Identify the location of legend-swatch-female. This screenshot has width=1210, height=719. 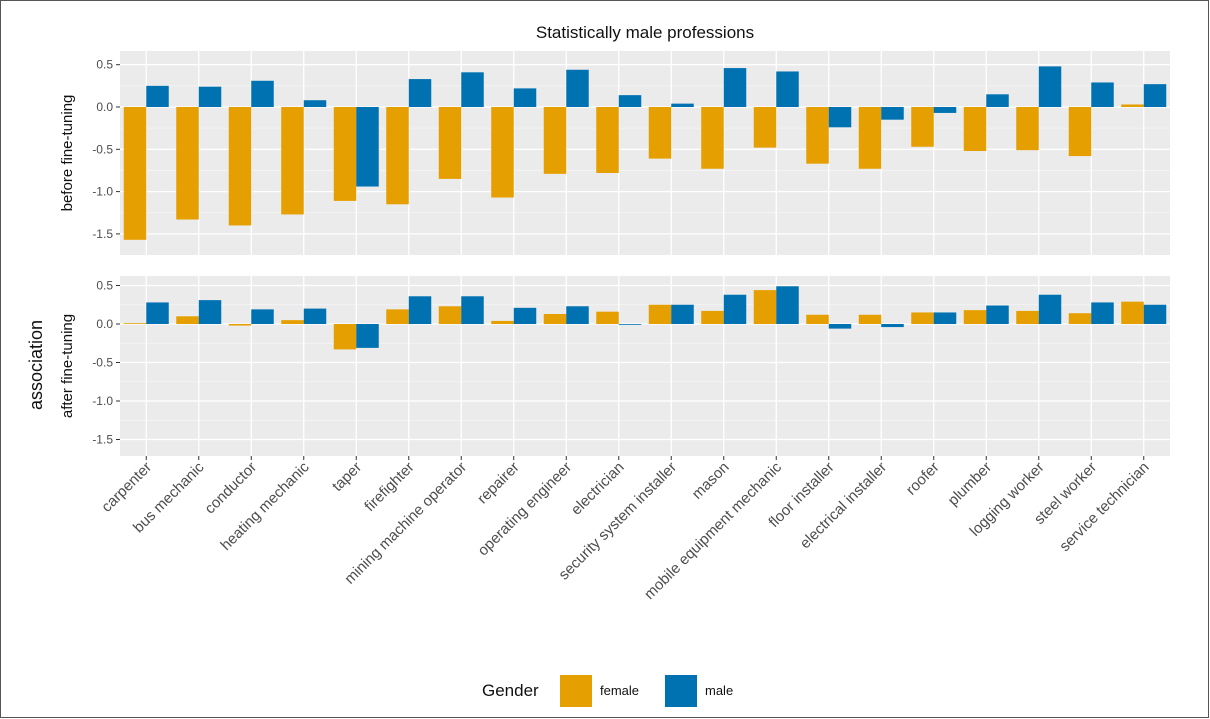
(576, 691).